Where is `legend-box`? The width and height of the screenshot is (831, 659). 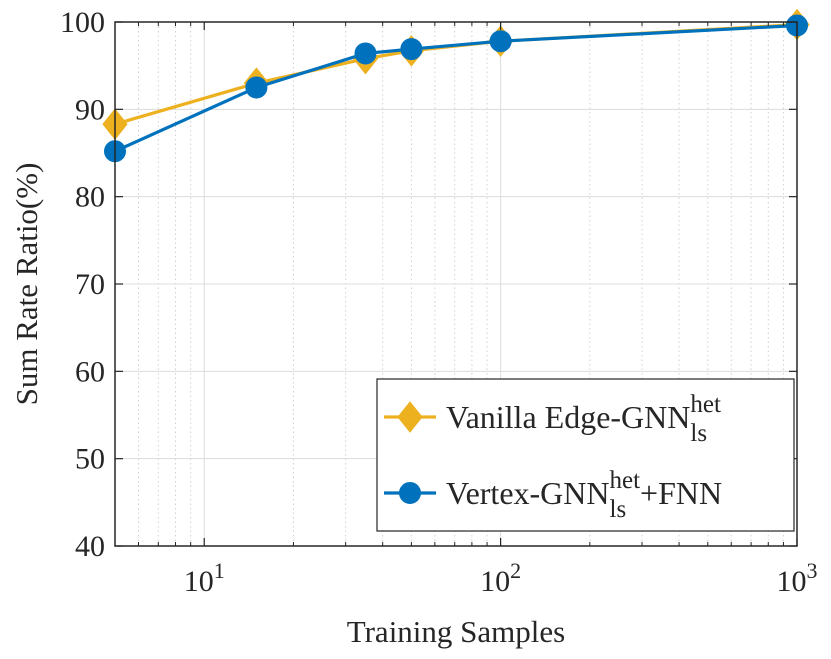 legend-box is located at coordinates (585, 455).